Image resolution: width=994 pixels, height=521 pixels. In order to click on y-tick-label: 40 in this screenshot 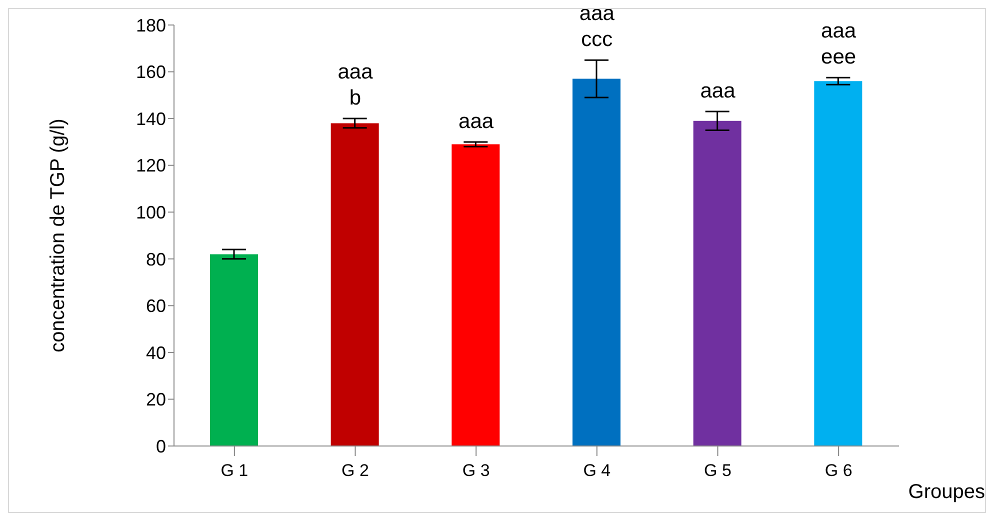, I will do `click(156, 352)`.